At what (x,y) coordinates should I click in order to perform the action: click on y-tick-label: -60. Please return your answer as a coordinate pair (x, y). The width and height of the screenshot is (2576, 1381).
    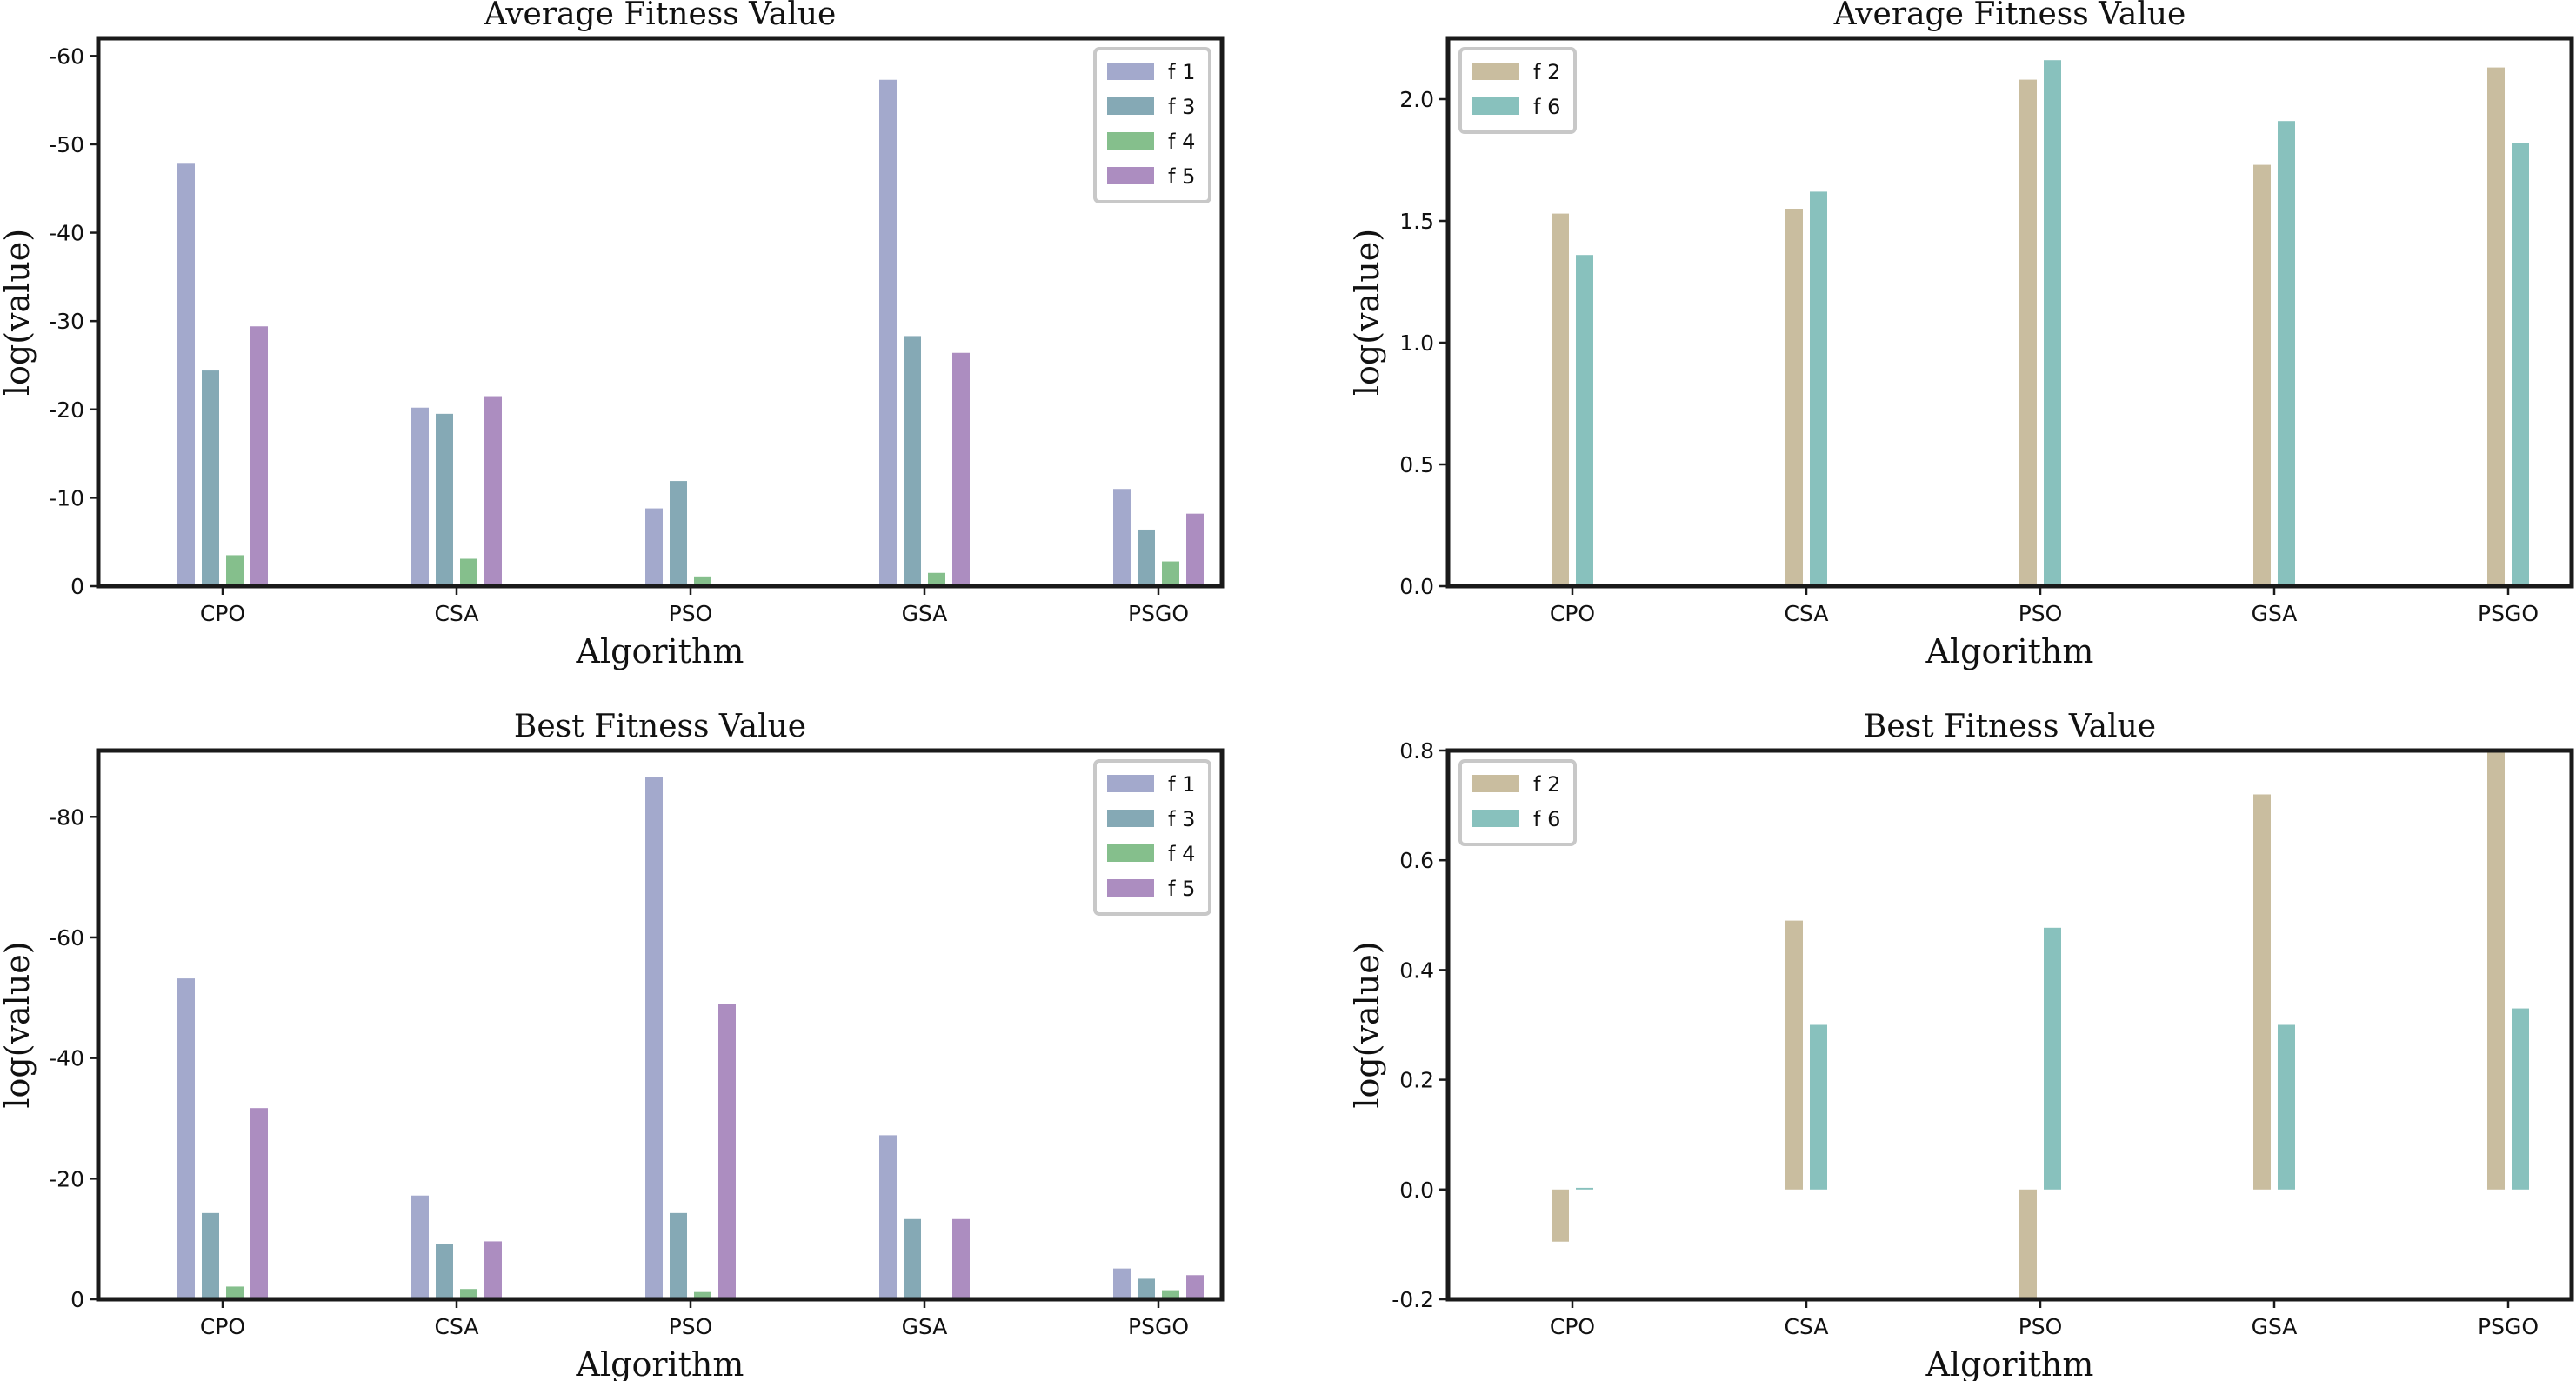
    Looking at the image, I should click on (66, 938).